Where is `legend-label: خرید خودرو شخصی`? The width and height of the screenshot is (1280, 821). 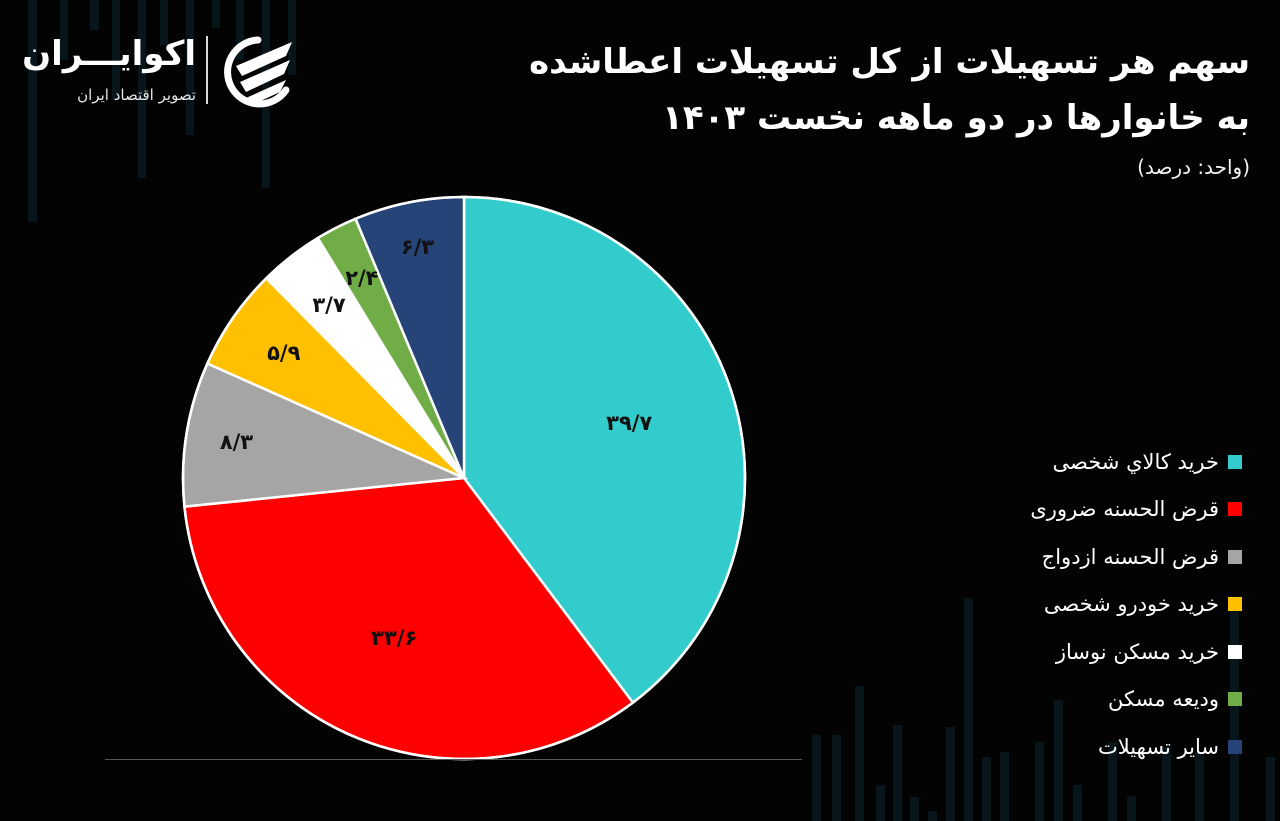 legend-label: خرید خودرو شخصی is located at coordinates (1131, 604).